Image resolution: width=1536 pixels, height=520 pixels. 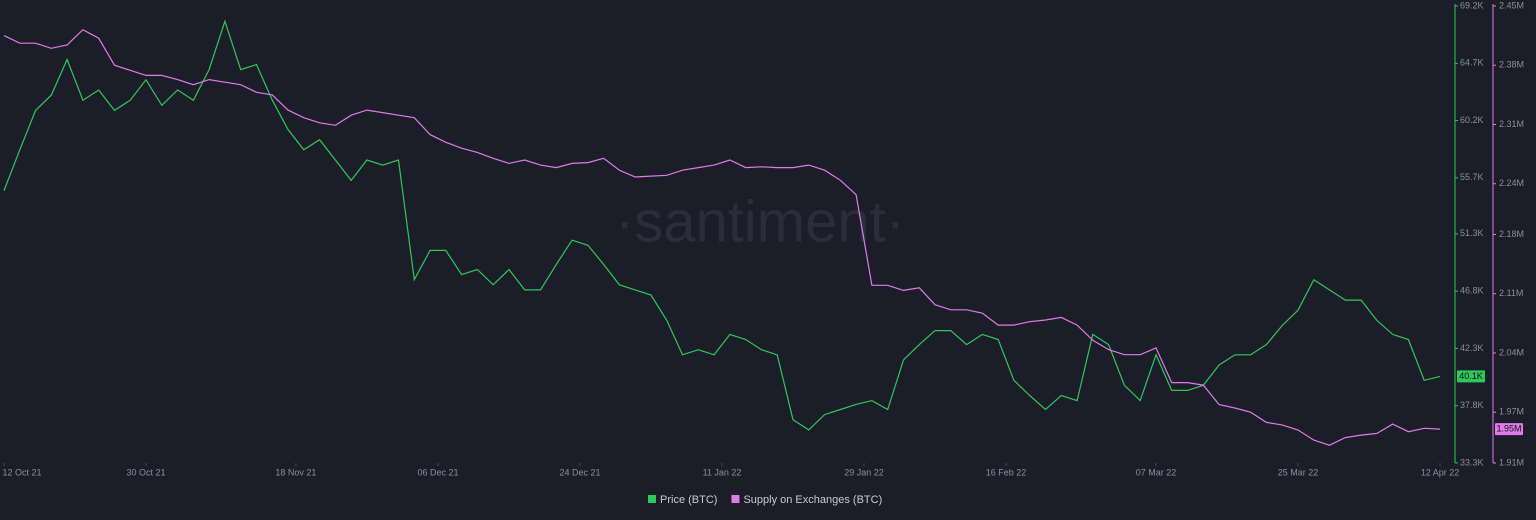 What do you see at coordinates (579, 472) in the screenshot?
I see `x-tick-label: 24 Dec 21` at bounding box center [579, 472].